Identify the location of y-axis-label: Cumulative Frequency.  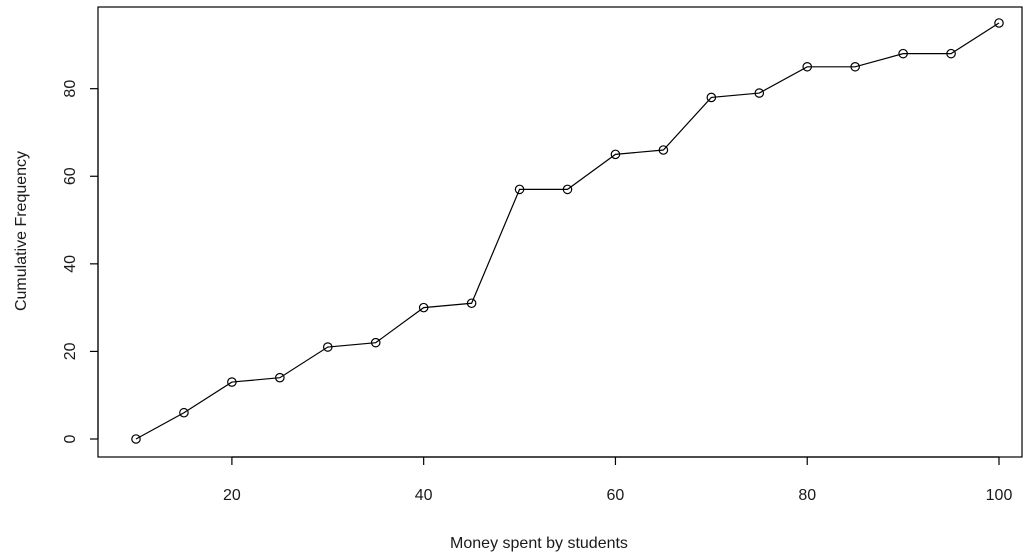
(21, 231).